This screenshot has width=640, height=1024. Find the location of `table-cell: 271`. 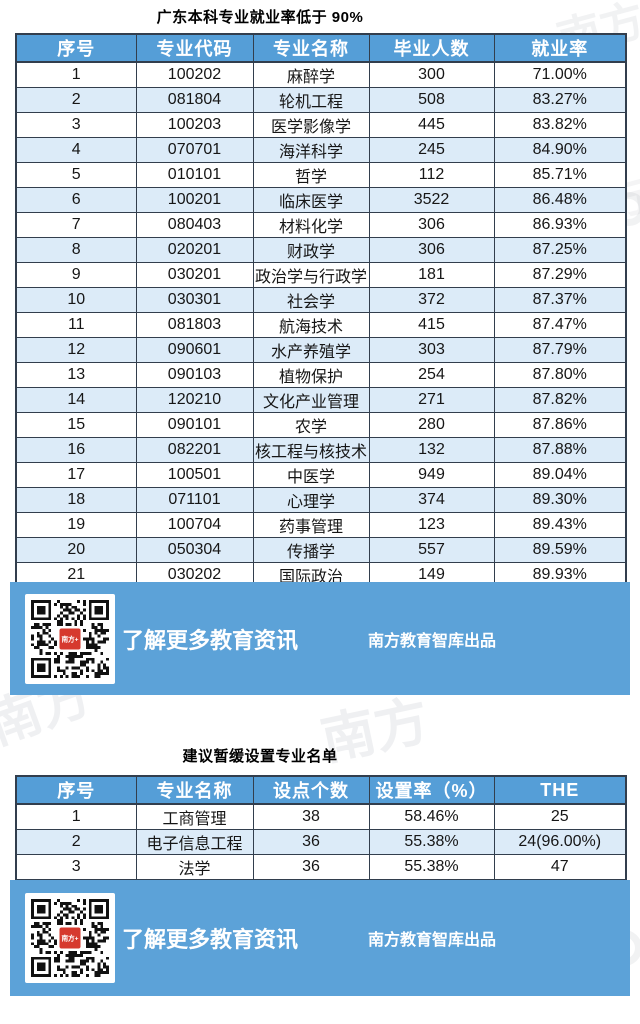

table-cell: 271 is located at coordinates (431, 400).